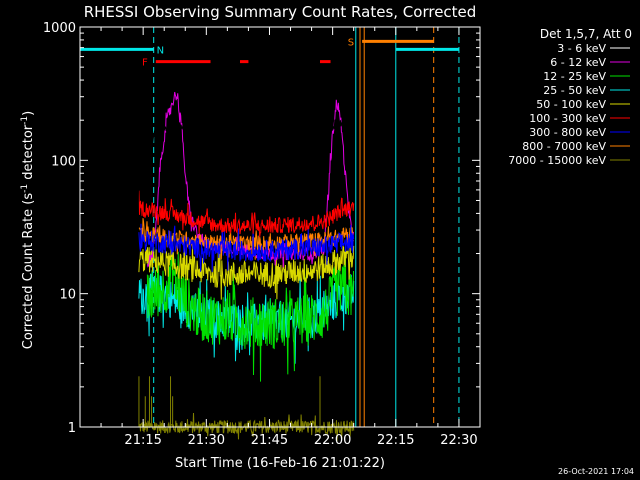 The height and width of the screenshot is (480, 640). What do you see at coordinates (160, 50) in the screenshot?
I see `flag-label-N: N` at bounding box center [160, 50].